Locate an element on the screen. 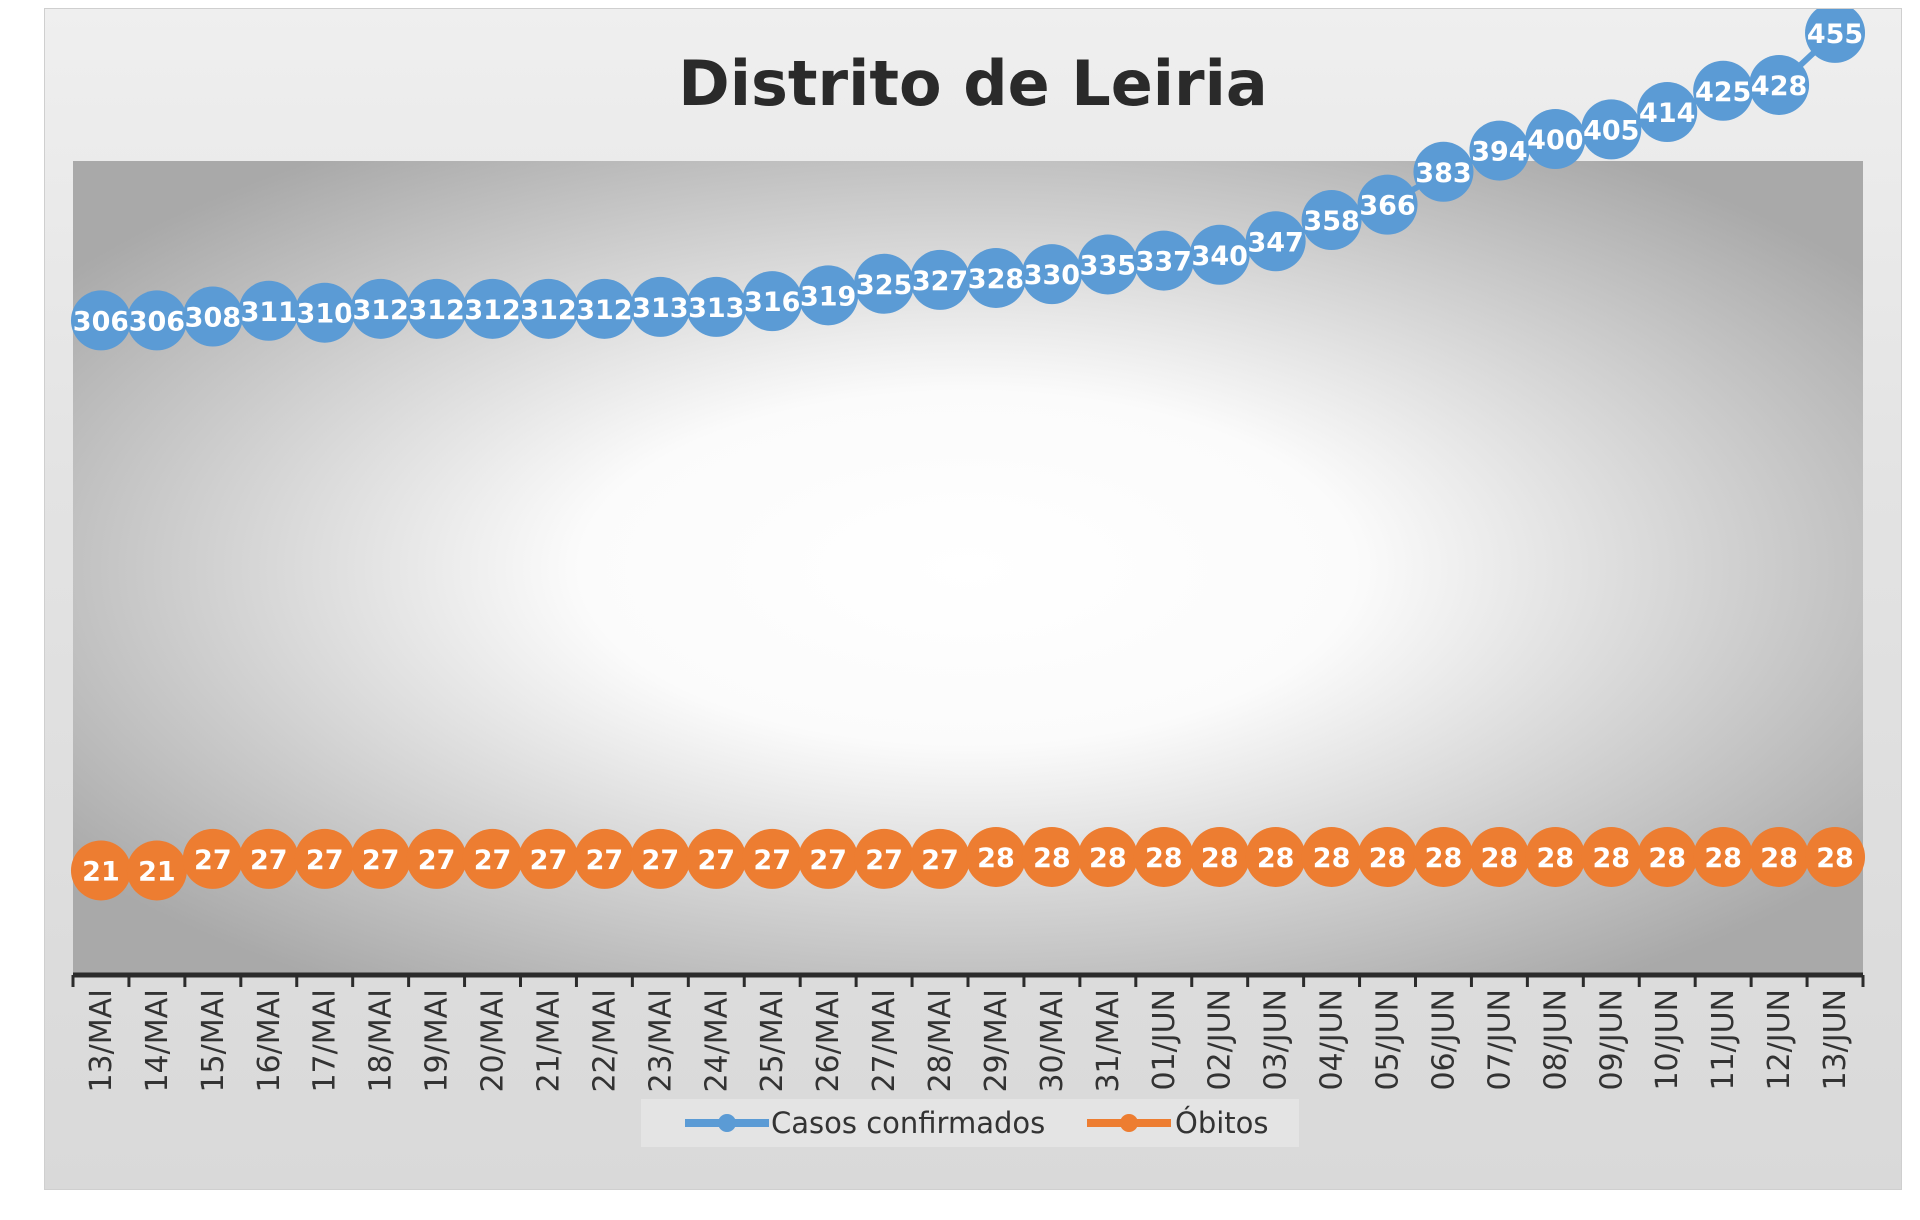  data-label: 308 is located at coordinates (213, 318).